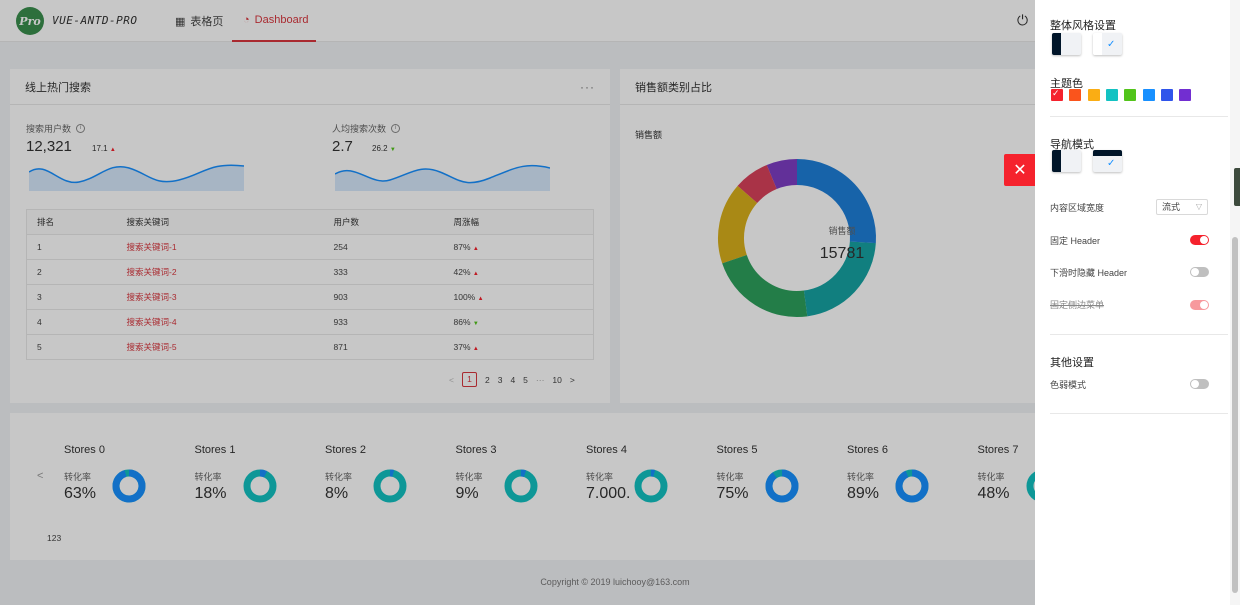 Image resolution: width=1240 pixels, height=605 pixels. I want to click on weak-mode-toggle, so click(1199, 384).